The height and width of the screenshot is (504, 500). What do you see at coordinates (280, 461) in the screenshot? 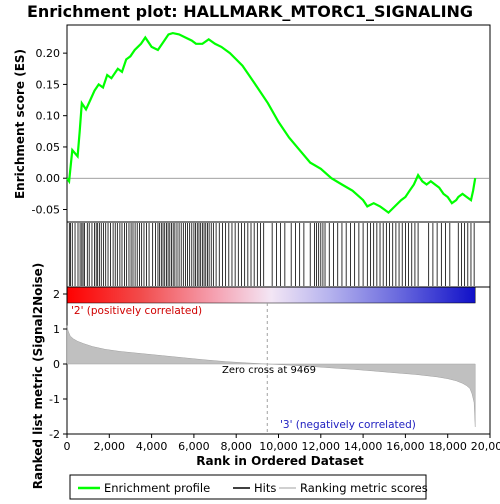
I see `x-axis-label: Rank in Ordered Dataset` at bounding box center [280, 461].